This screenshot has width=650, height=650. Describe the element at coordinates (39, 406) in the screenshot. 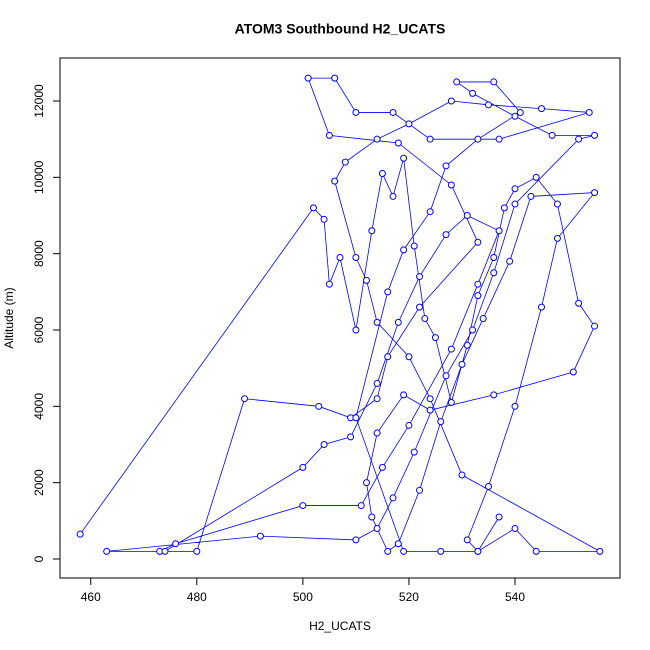

I see `y-tick-label: 4000` at that location.